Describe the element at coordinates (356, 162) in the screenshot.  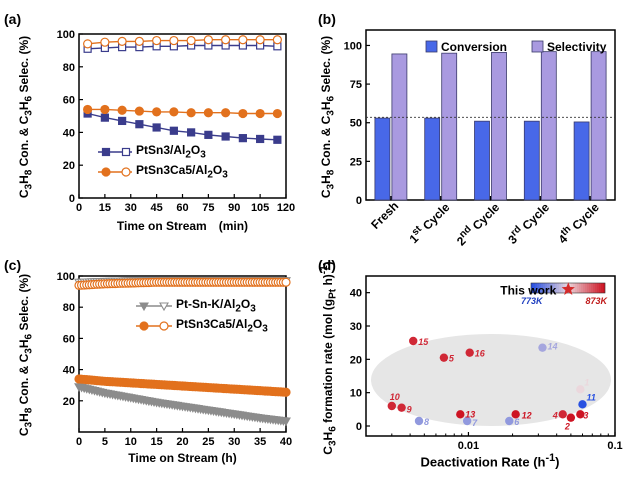
I see `panel-b-y-tick-label: 25` at that location.